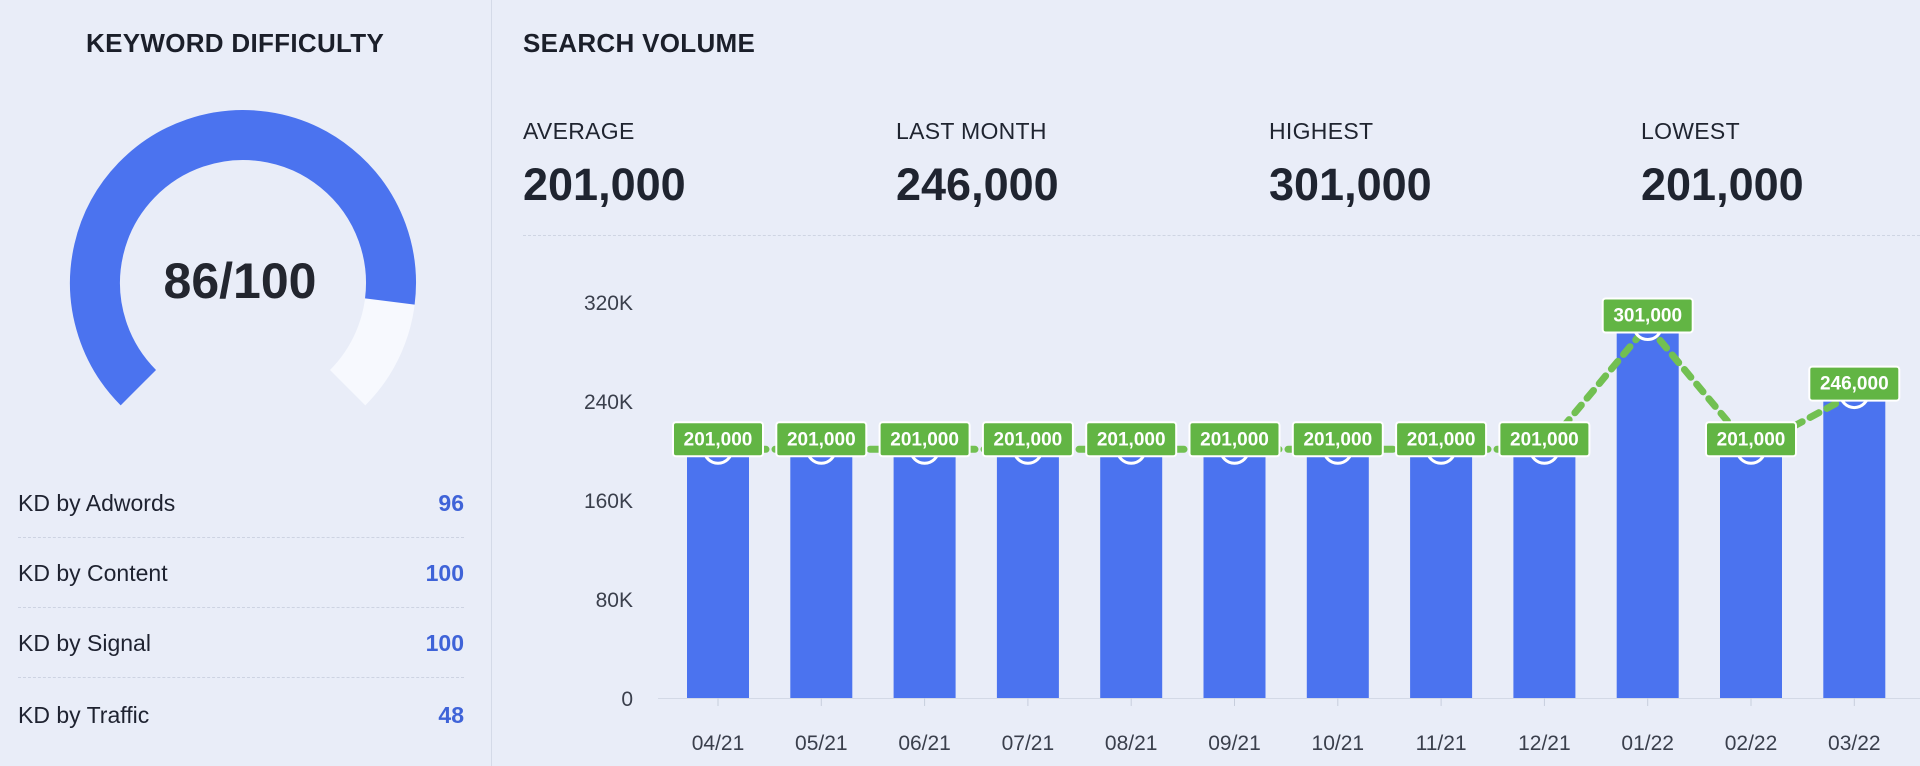 Image resolution: width=1920 pixels, height=766 pixels. I want to click on y-tick-label: 160K, so click(608, 501).